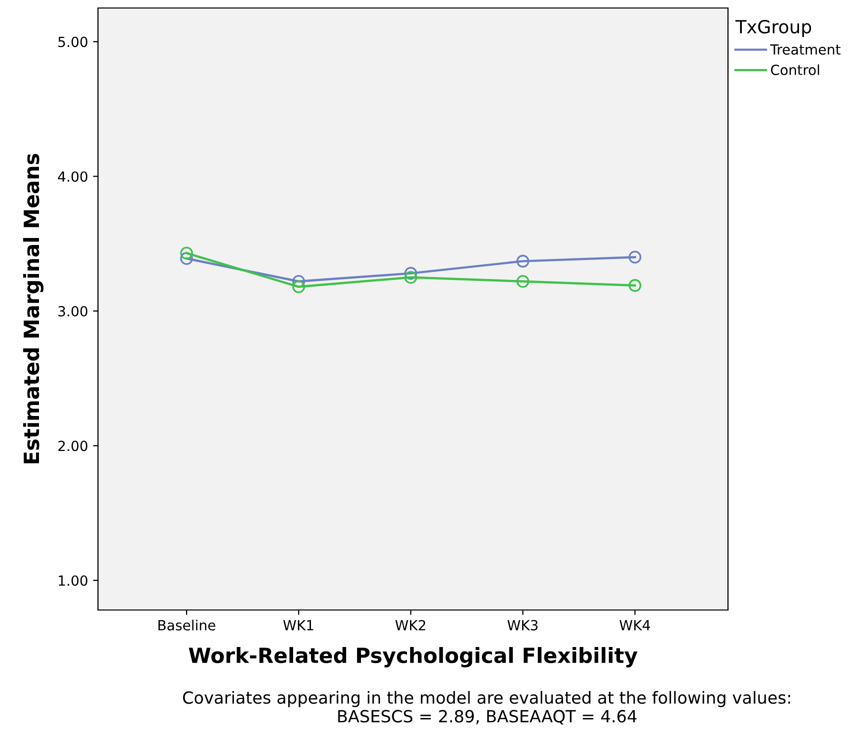  What do you see at coordinates (73, 176) in the screenshot?
I see `y-tick-label: 4.00` at bounding box center [73, 176].